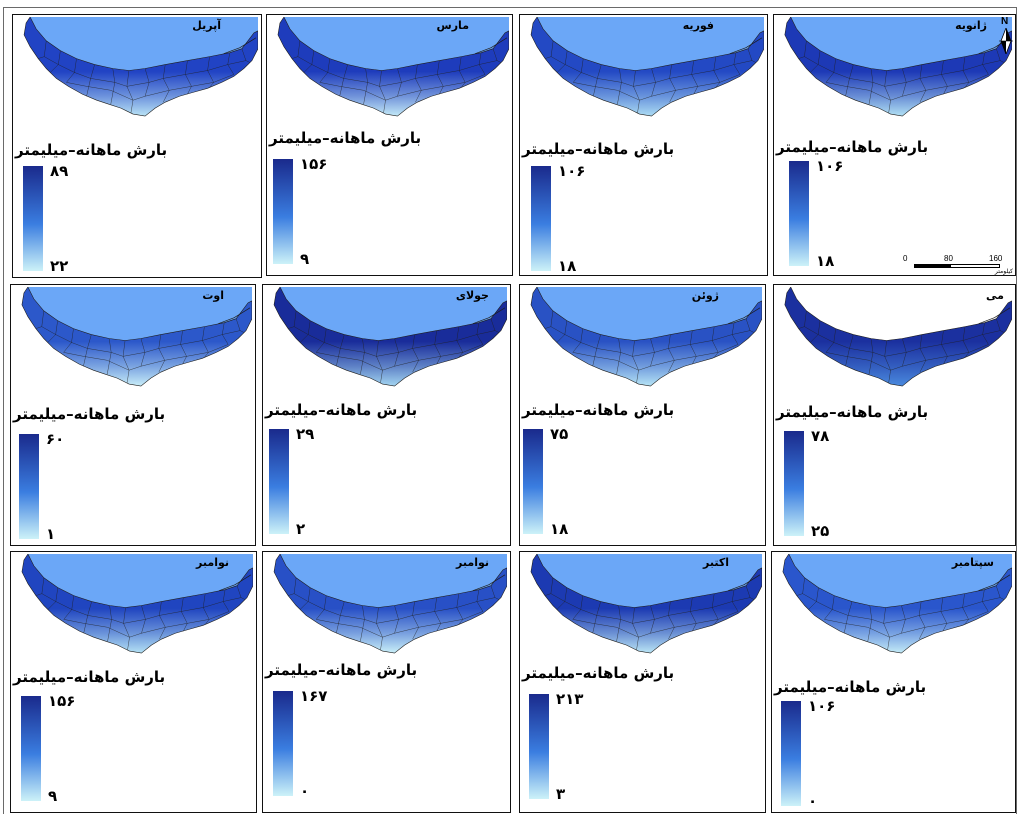 The image size is (1020, 814). Describe the element at coordinates (59, 171) in the screenshot. I see `legend-max-value: ۸۹` at that location.